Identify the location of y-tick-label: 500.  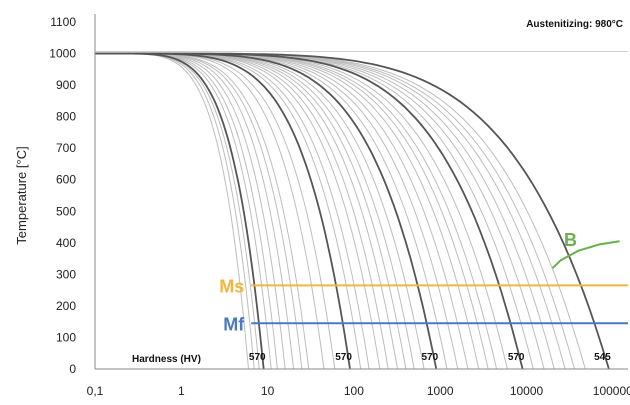
(66, 211).